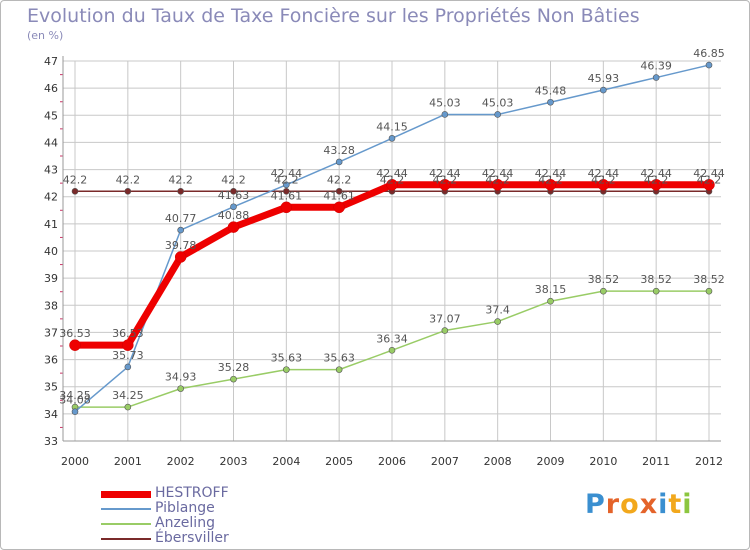  Describe the element at coordinates (45, 35) in the screenshot. I see `chart-unit-label: (en %)` at that location.